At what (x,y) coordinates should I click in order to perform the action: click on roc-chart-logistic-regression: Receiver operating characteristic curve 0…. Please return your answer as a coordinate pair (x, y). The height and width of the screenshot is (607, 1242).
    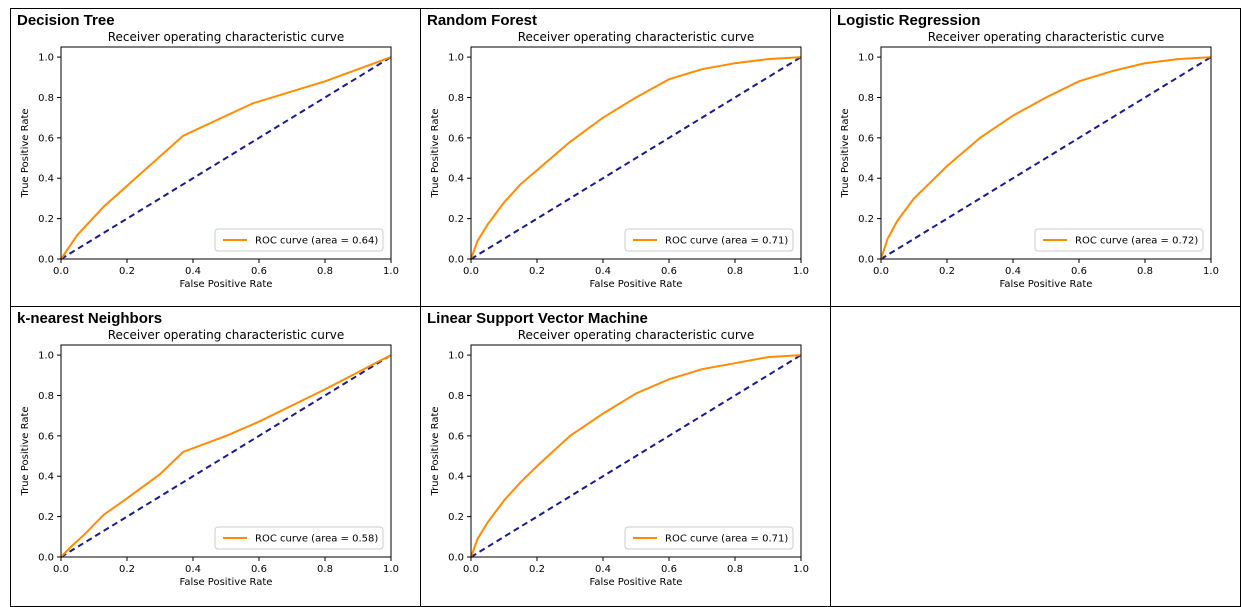
    Looking at the image, I should click on (1029, 160).